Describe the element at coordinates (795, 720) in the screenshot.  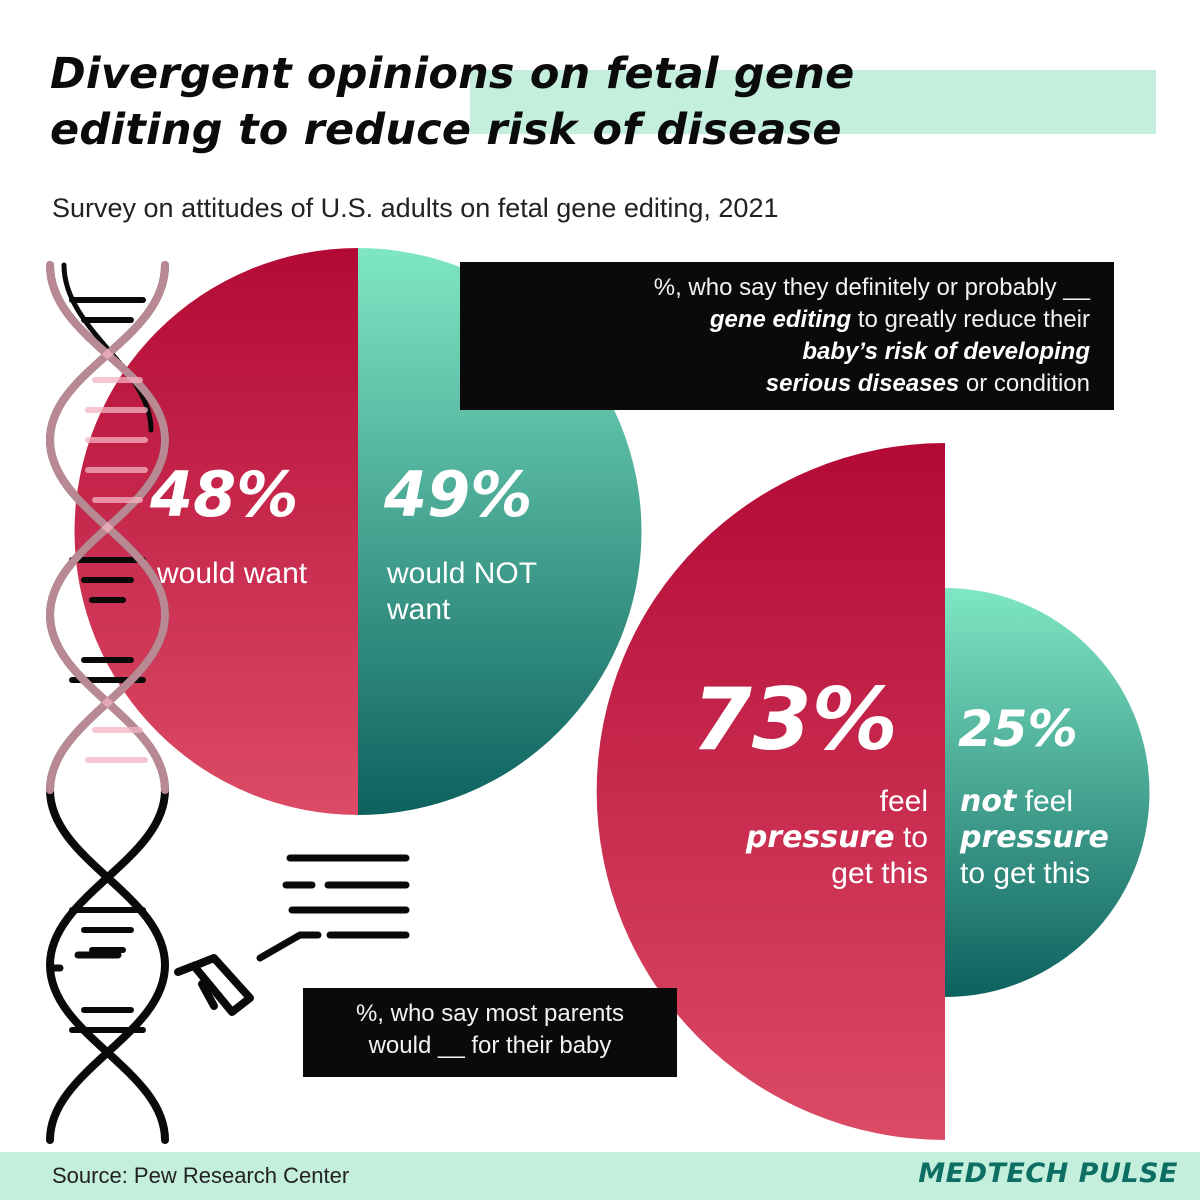
I see `value-label-73: 73%` at that location.